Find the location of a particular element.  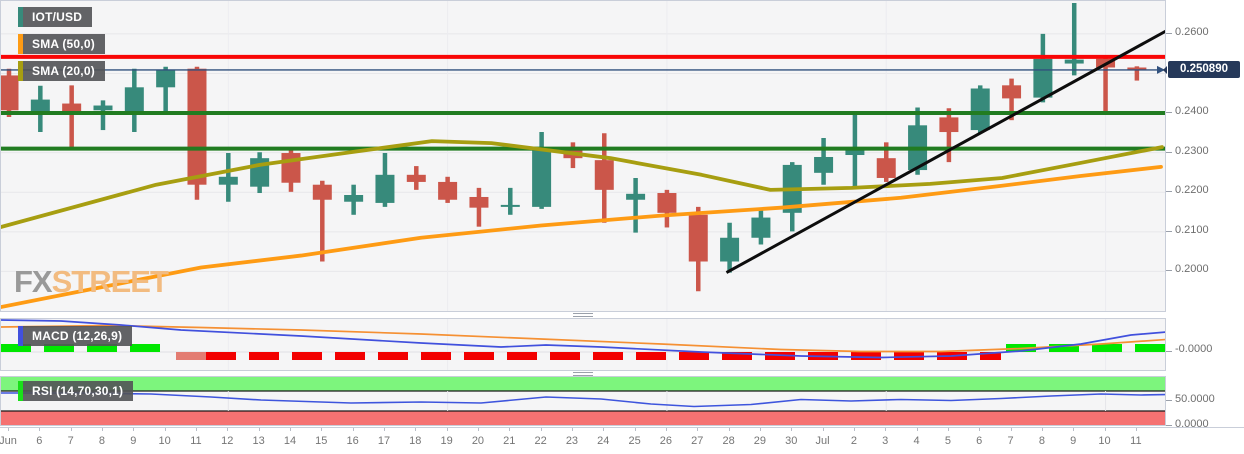

date-label: 28 is located at coordinates (728, 441).